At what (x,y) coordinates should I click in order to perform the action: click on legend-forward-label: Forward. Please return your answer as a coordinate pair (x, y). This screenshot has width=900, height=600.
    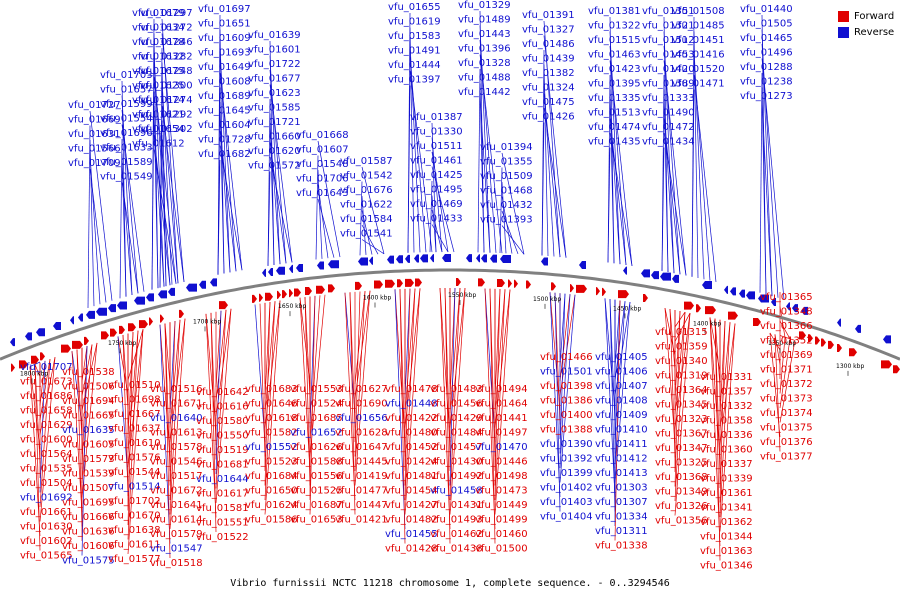
    Looking at the image, I should click on (874, 16).